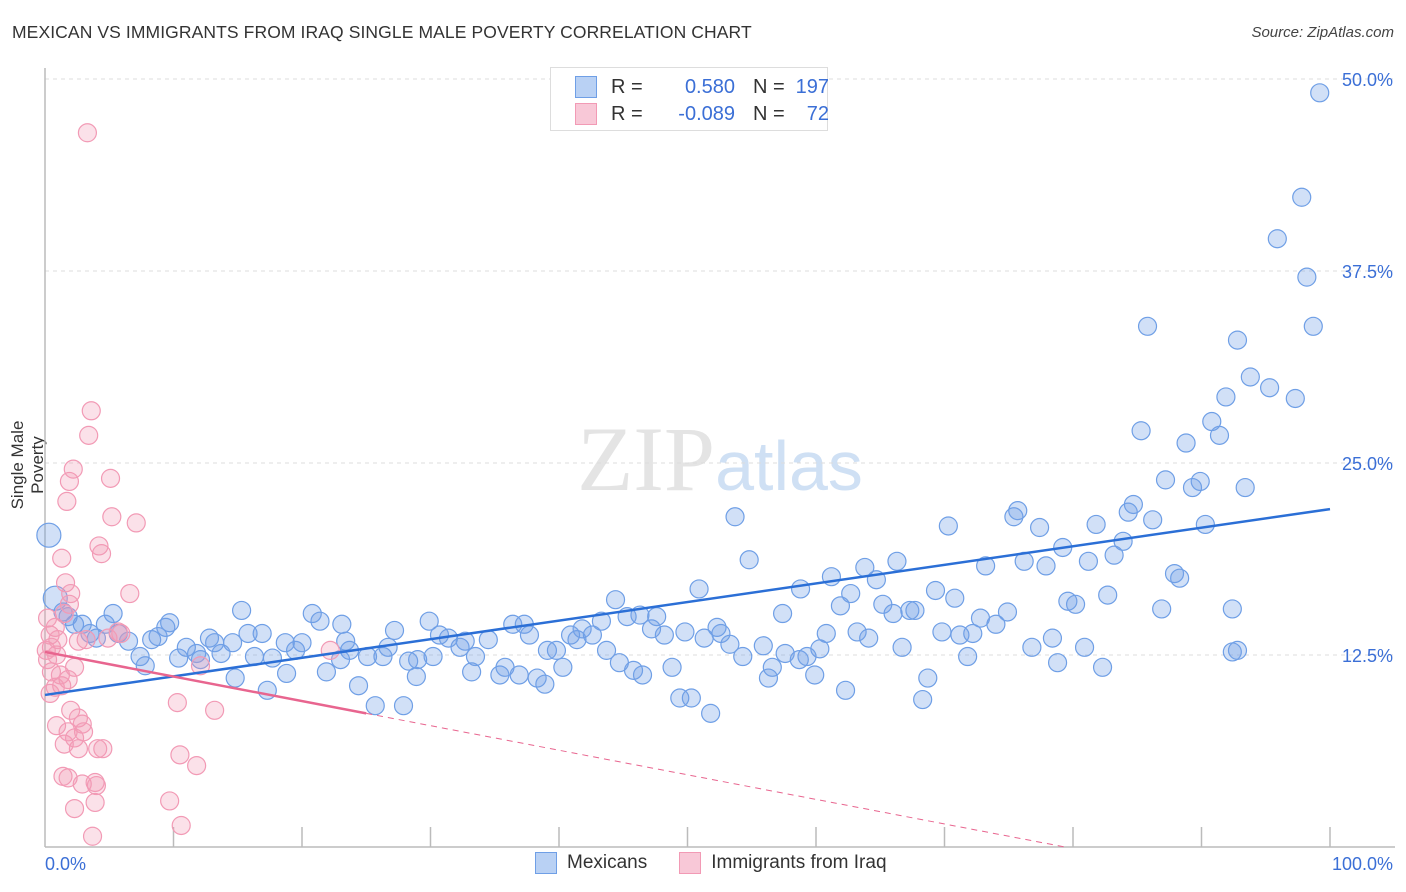  What do you see at coordinates (689, 99) in the screenshot?
I see `legend: R = 0.580 N = 197 R = -0.089 N = 72` at bounding box center [689, 99].